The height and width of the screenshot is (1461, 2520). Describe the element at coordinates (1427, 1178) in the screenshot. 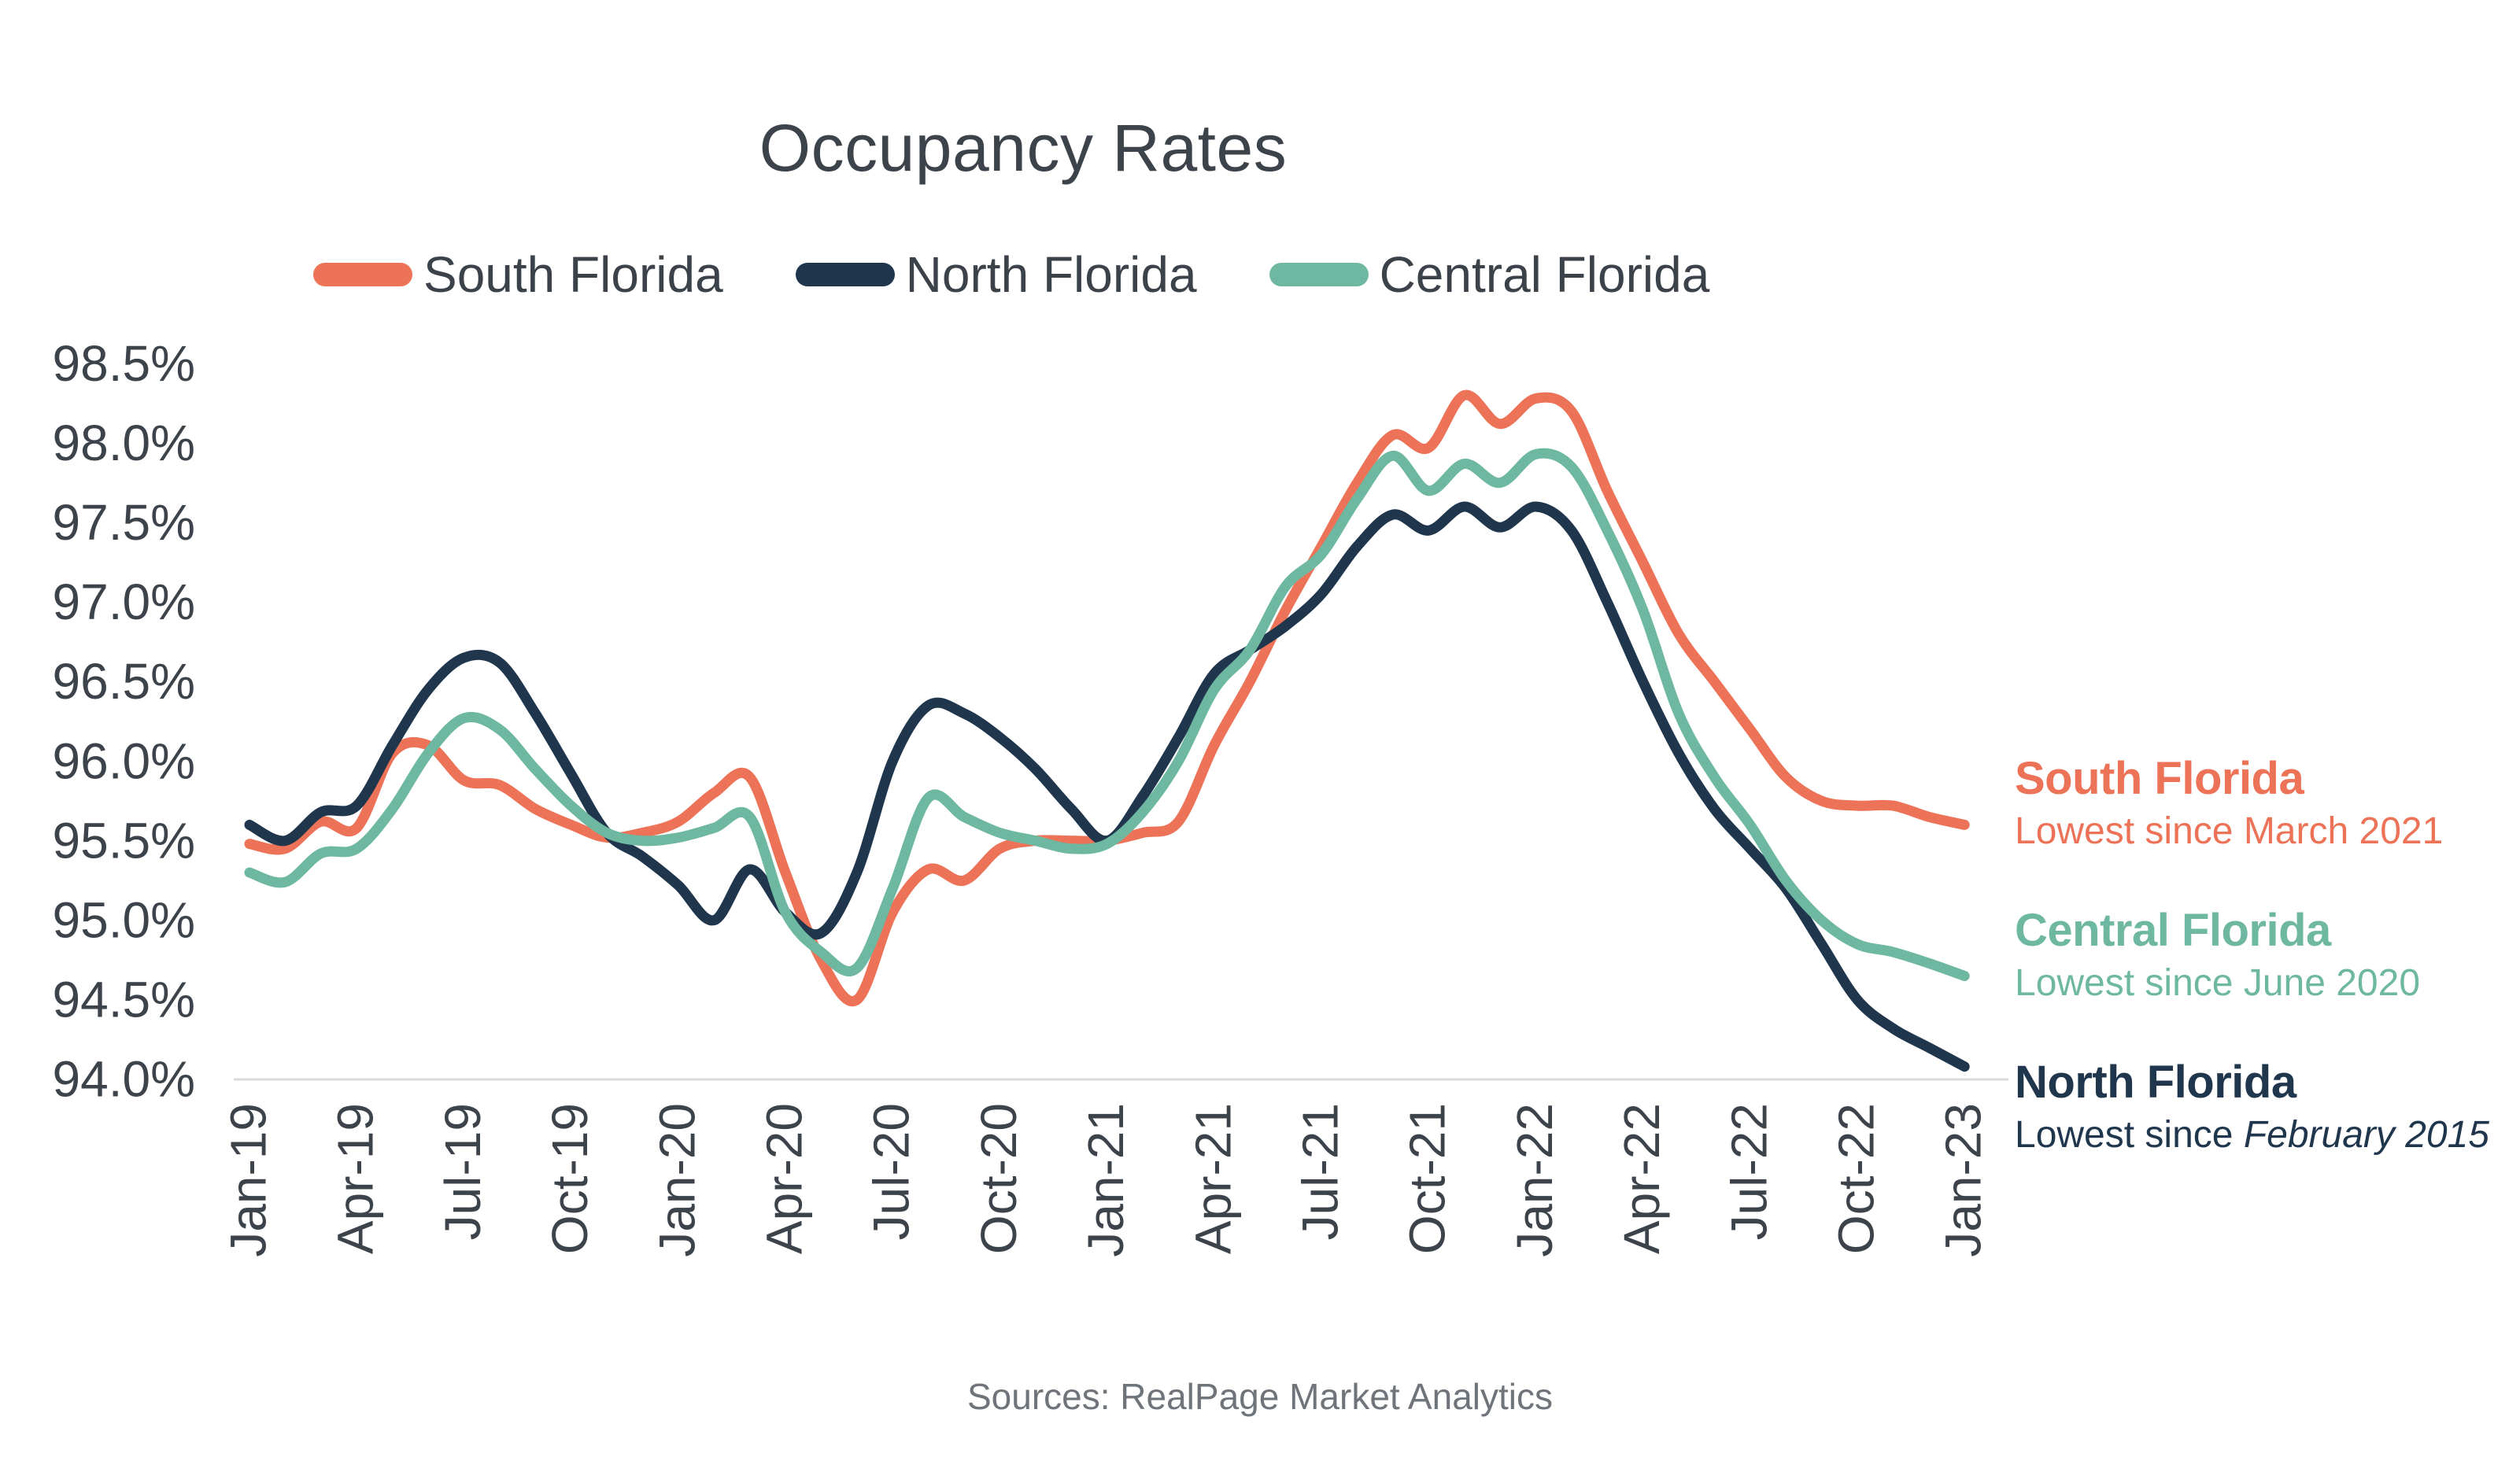

I see `x-axis-tick-label: Oct-21` at that location.